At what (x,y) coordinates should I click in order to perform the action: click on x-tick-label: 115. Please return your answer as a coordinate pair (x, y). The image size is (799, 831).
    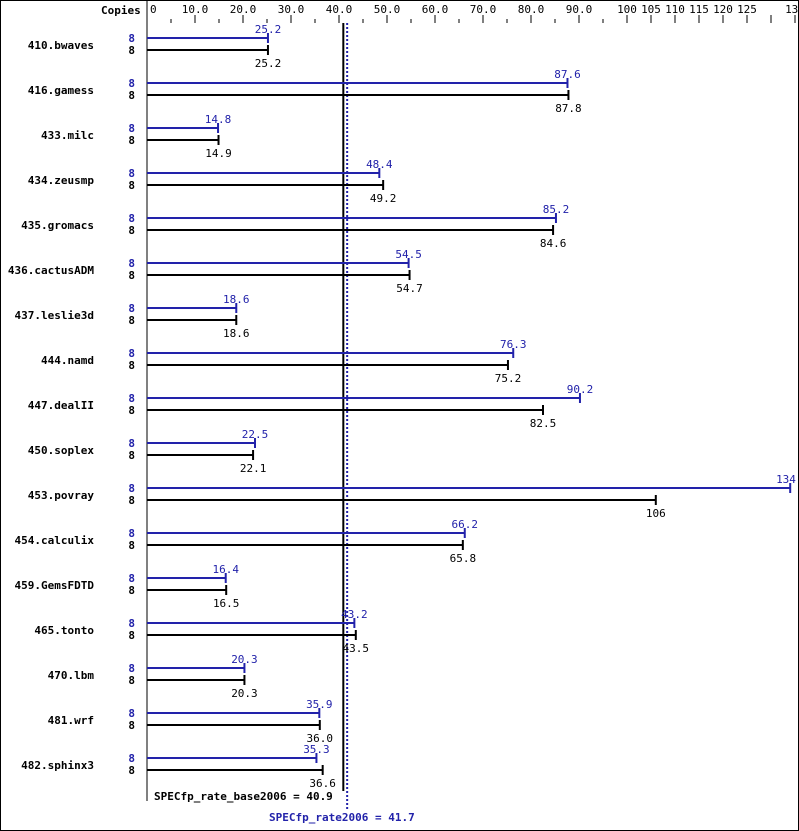
    Looking at the image, I should click on (699, 9).